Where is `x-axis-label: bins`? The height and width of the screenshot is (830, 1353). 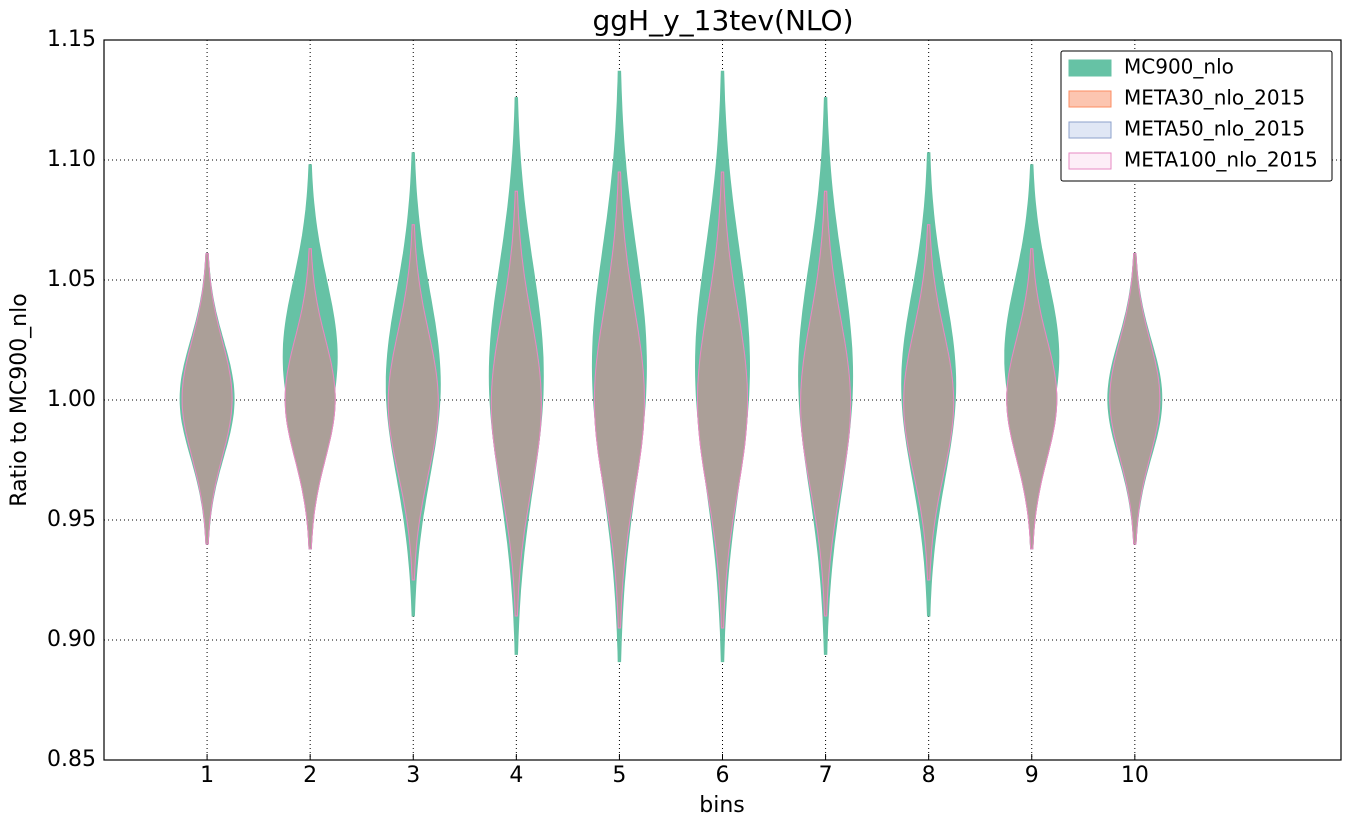 x-axis-label: bins is located at coordinates (721, 805).